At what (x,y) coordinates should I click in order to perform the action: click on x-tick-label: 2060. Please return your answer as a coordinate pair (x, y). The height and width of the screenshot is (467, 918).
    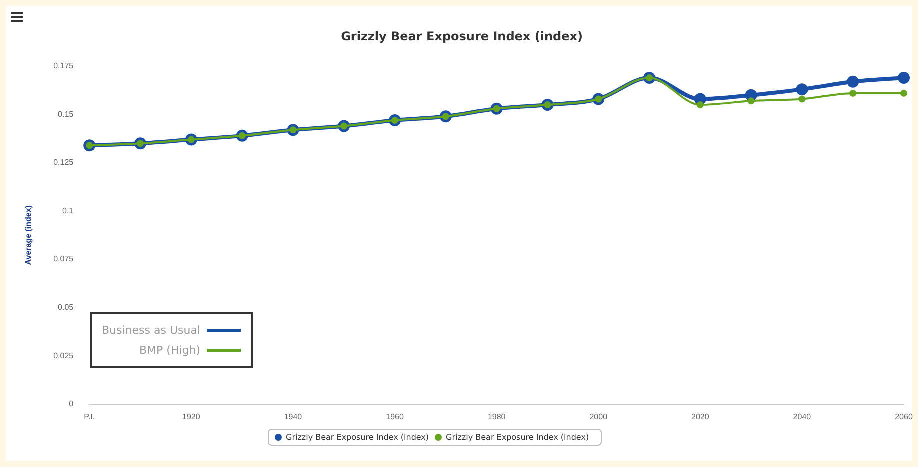
    Looking at the image, I should click on (904, 417).